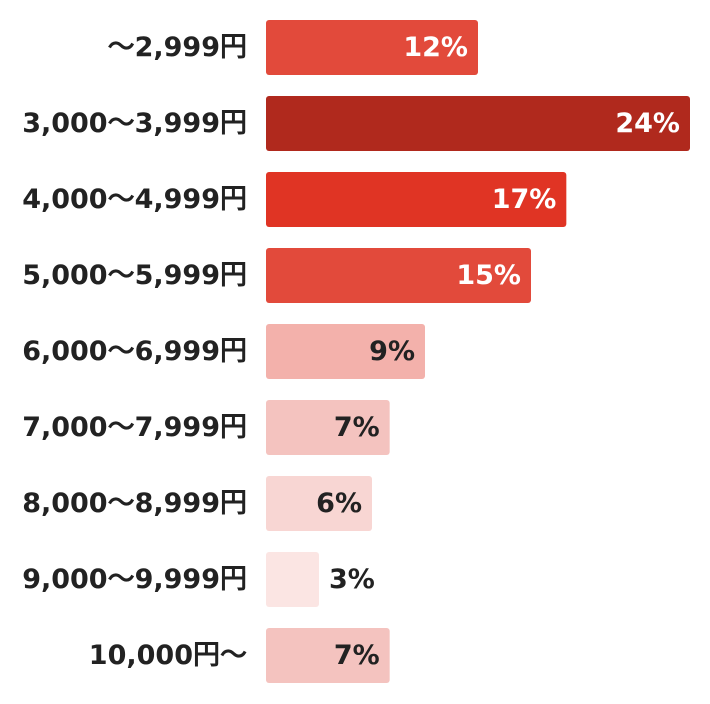 This screenshot has width=710, height=704. I want to click on category-label: 6,000～6,999円, so click(134, 351).